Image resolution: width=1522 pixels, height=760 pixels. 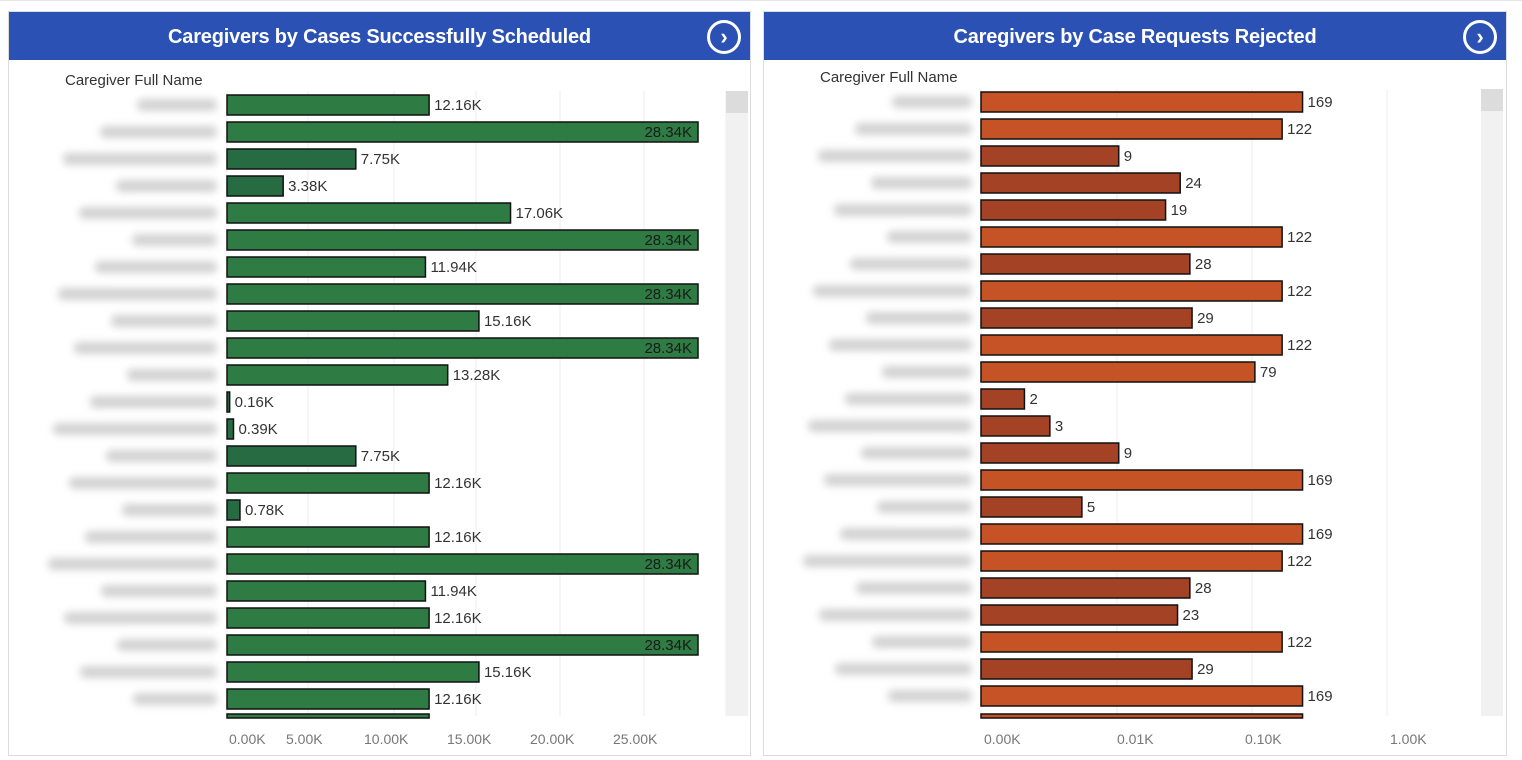 What do you see at coordinates (386, 739) in the screenshot?
I see `x-tick-label: 10.00K` at bounding box center [386, 739].